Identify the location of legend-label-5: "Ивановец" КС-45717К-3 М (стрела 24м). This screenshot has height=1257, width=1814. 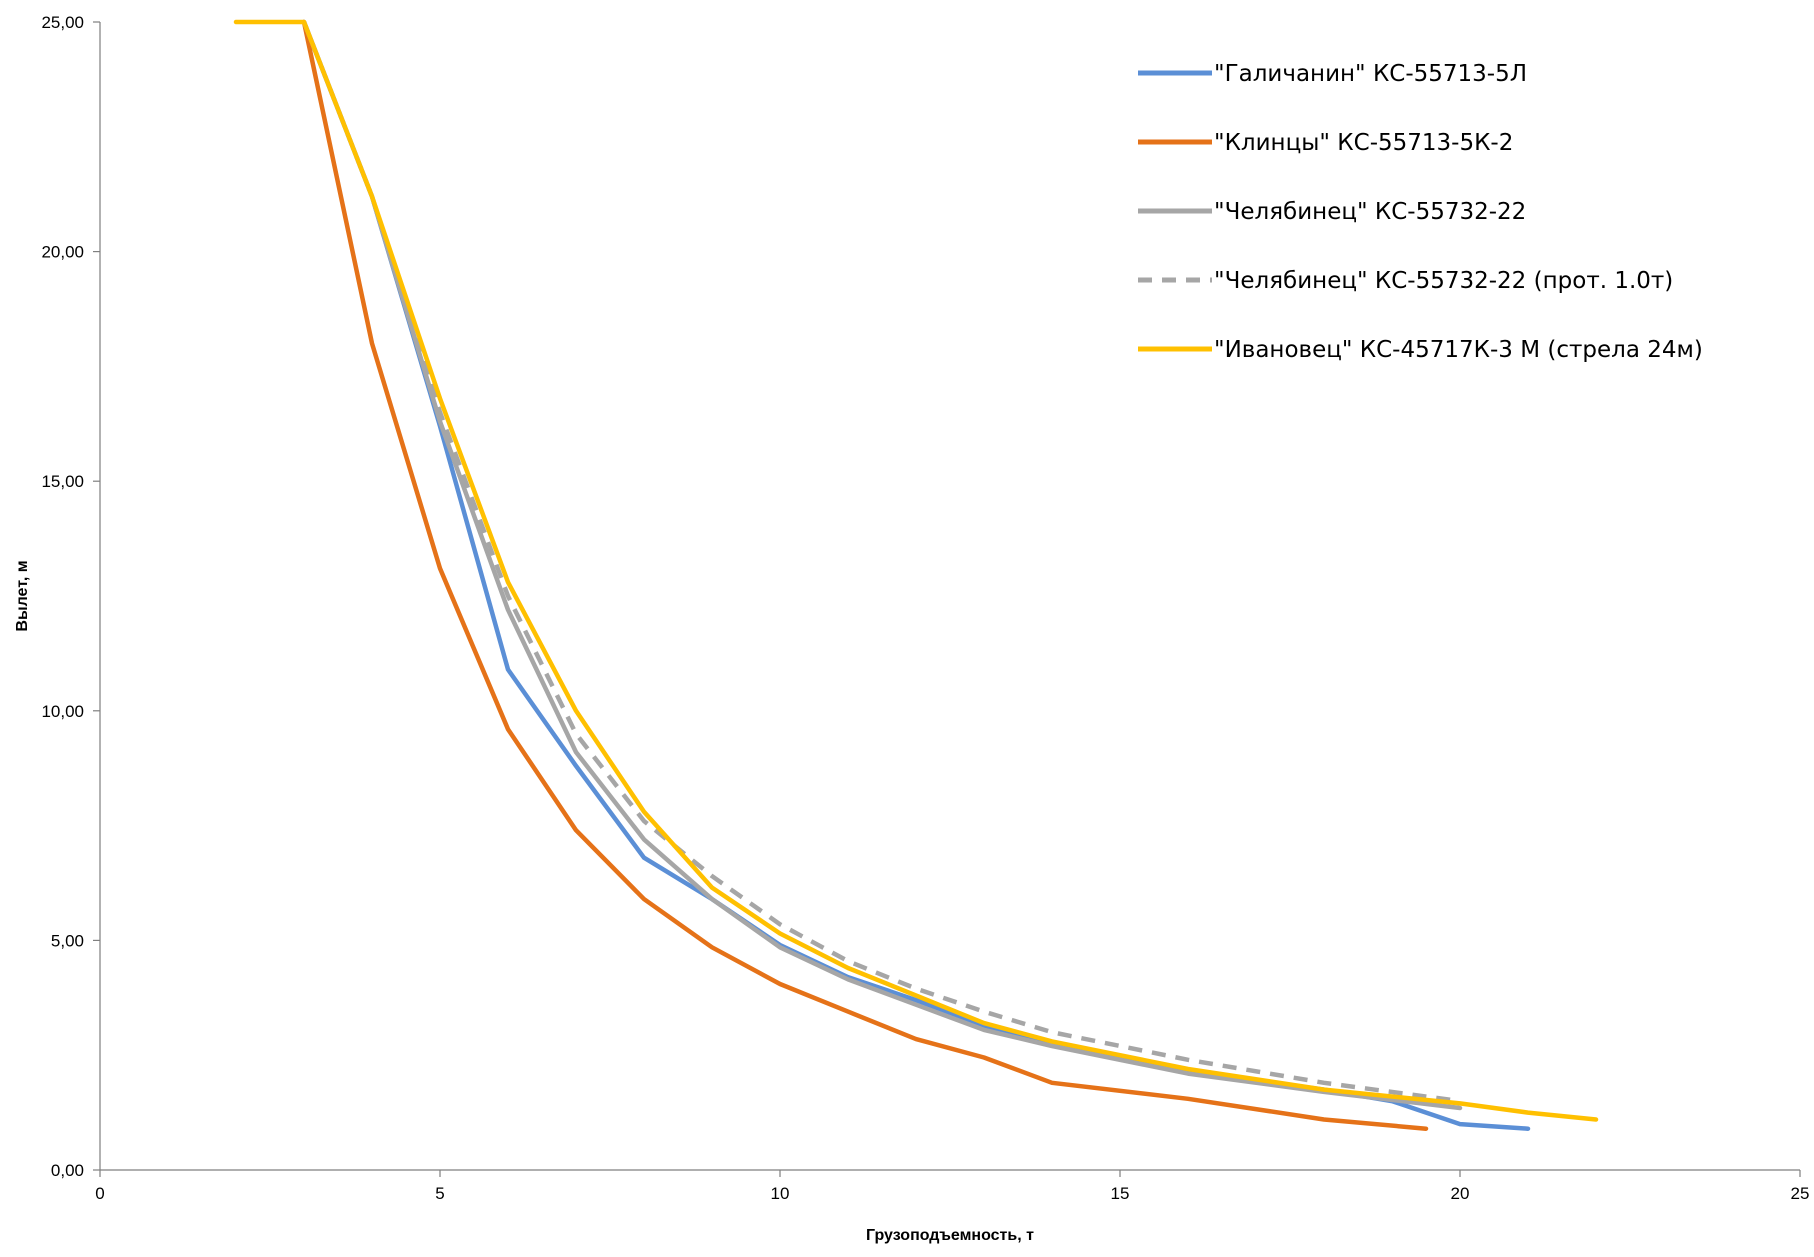
(1458, 350).